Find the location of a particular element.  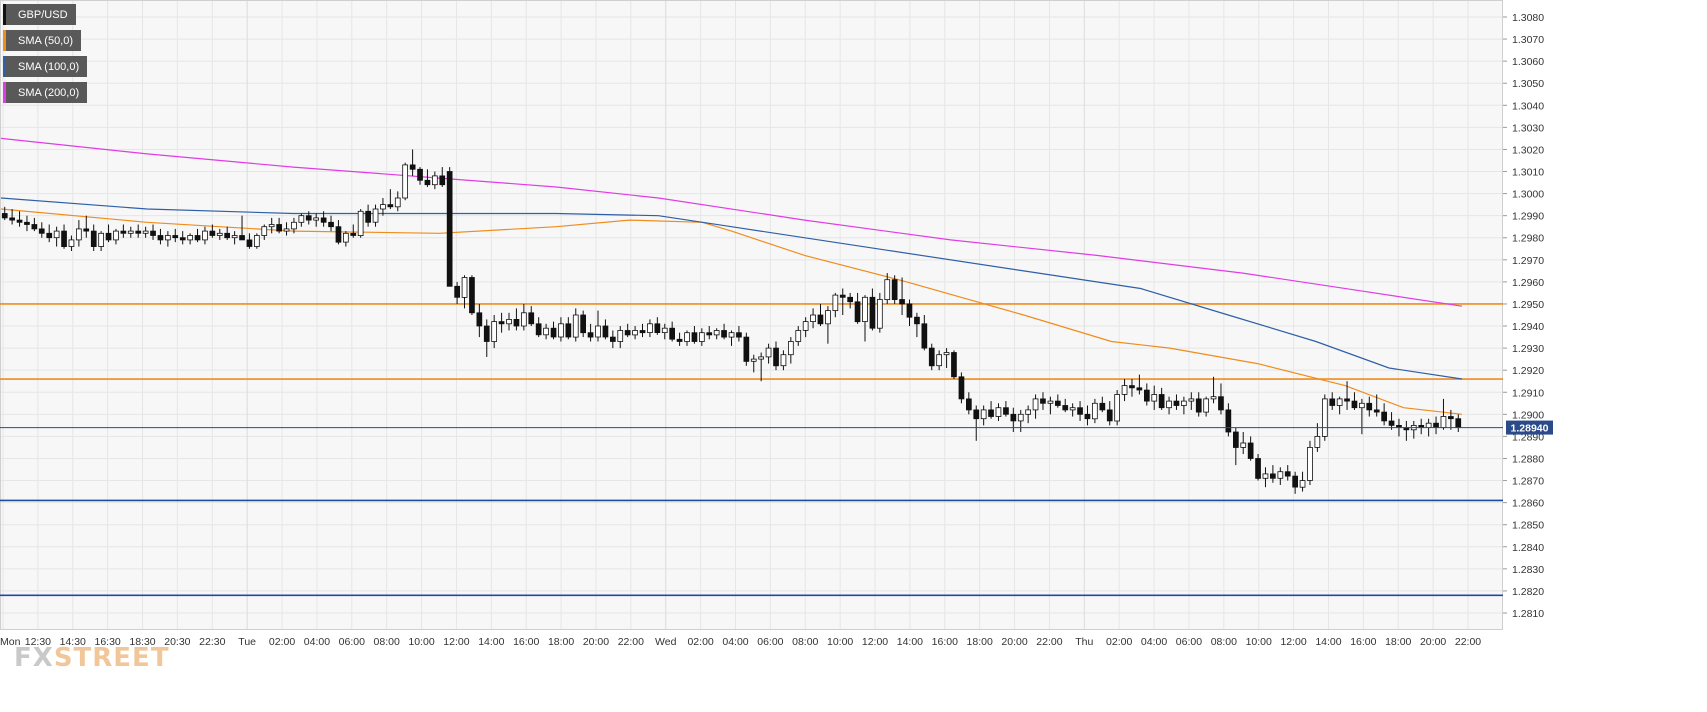

y-tick-label: 1.2900 is located at coordinates (1528, 415).